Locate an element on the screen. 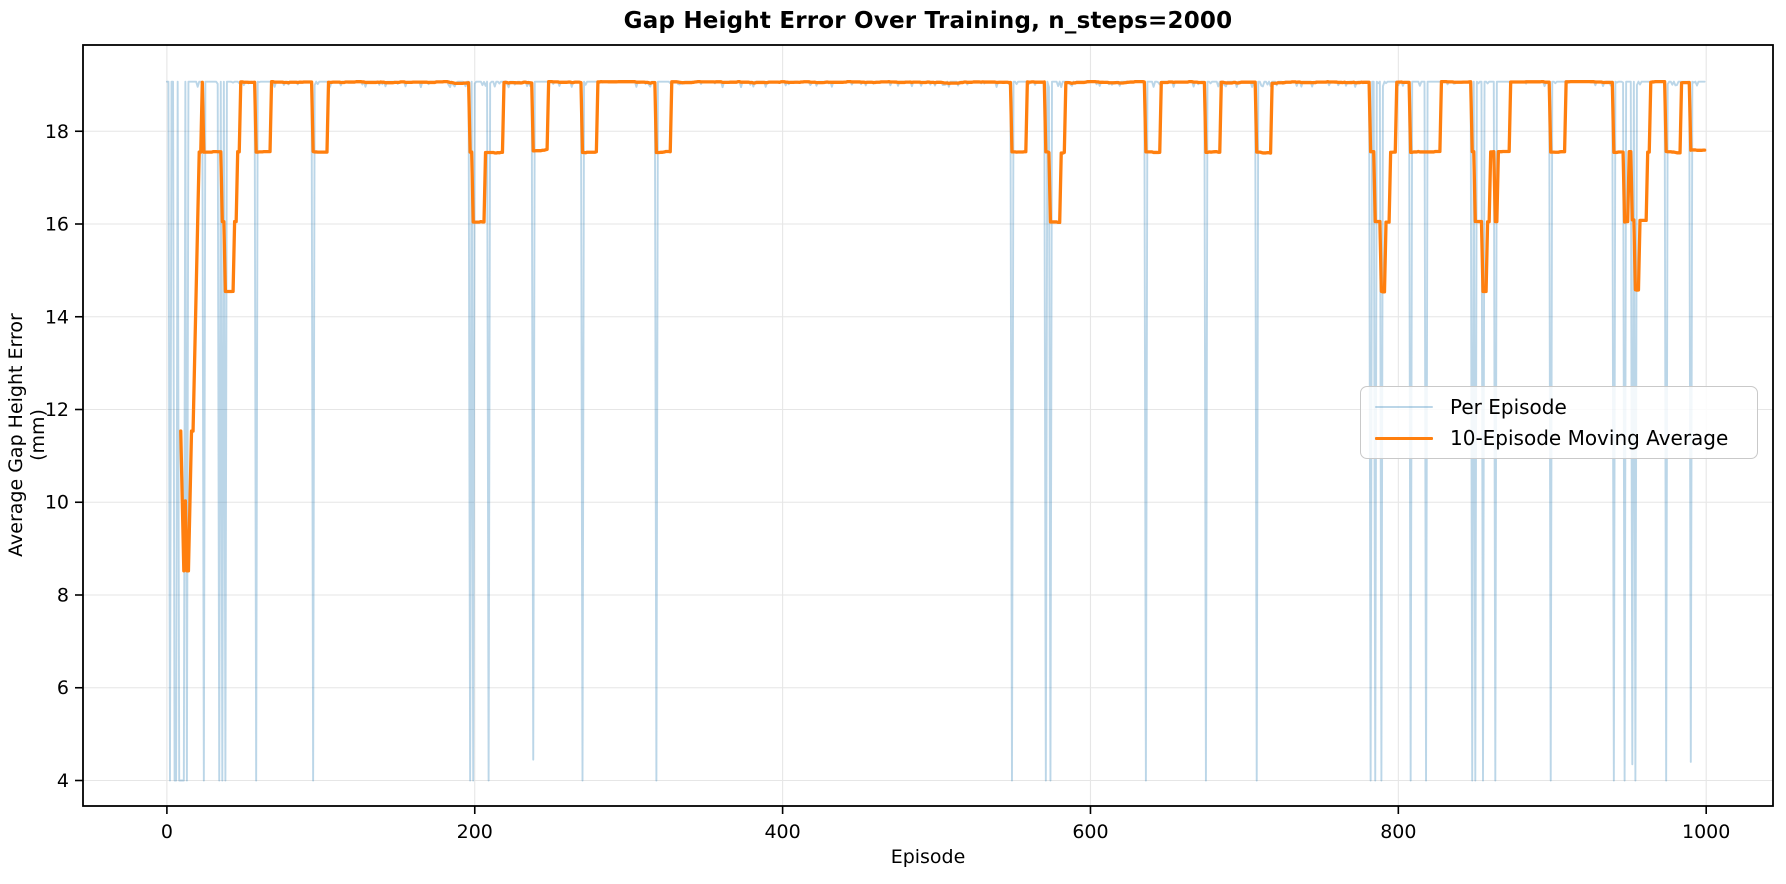 The height and width of the screenshot is (884, 1786). per-episode-line-swatch is located at coordinates (1404, 406).